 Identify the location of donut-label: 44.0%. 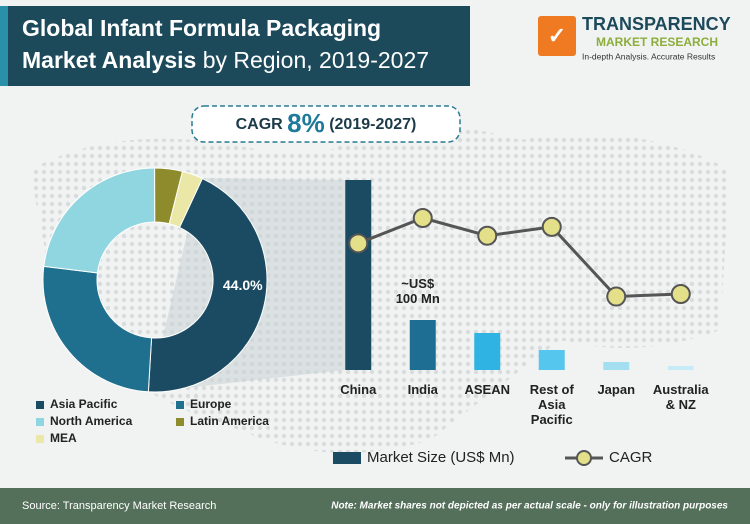
(243, 285).